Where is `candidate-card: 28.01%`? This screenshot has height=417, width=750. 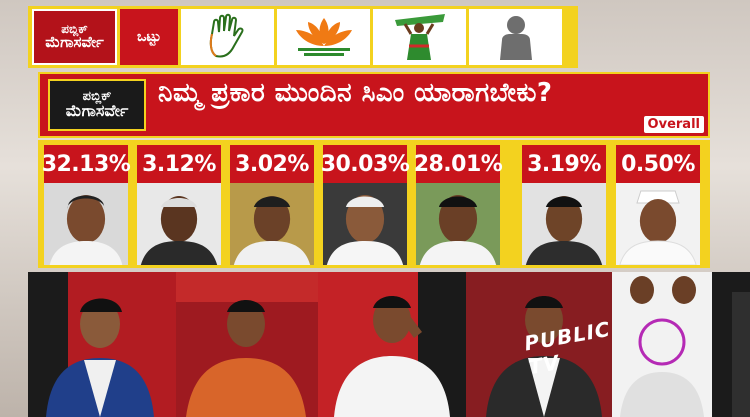
candidate-card: 28.01% is located at coordinates (458, 204).